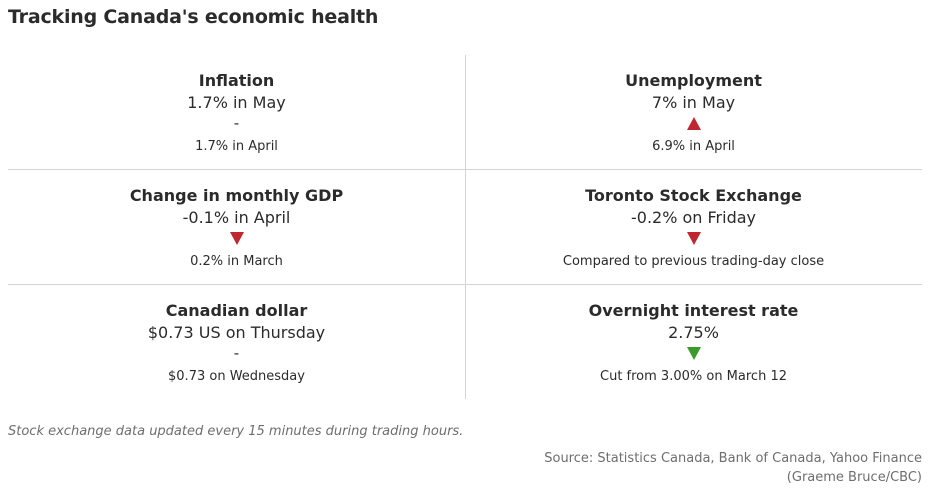 This screenshot has height=489, width=940. Describe the element at coordinates (236, 376) in the screenshot. I see `indicator-comparison: $0.73 on Wednesday` at that location.